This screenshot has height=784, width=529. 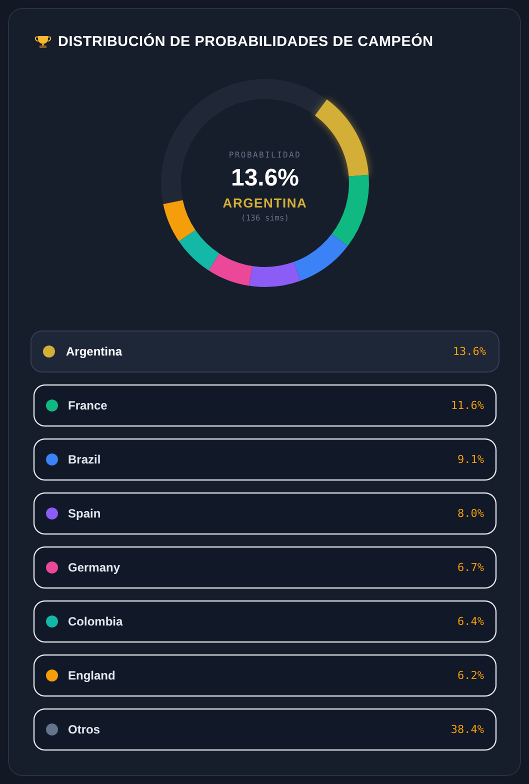 I want to click on legend-label: Brazil, so click(x=84, y=459).